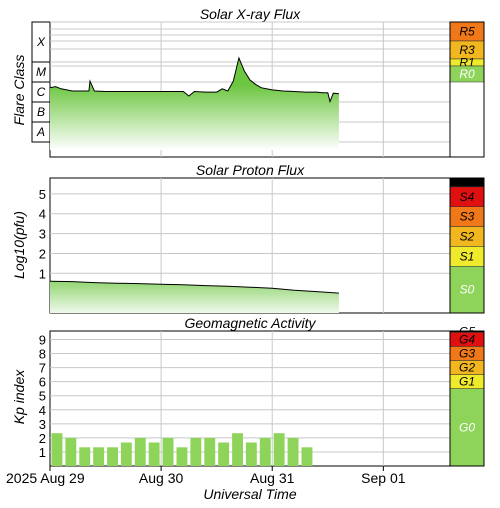 The image size is (500, 508). I want to click on proton-scale-label: S0, so click(467, 290).